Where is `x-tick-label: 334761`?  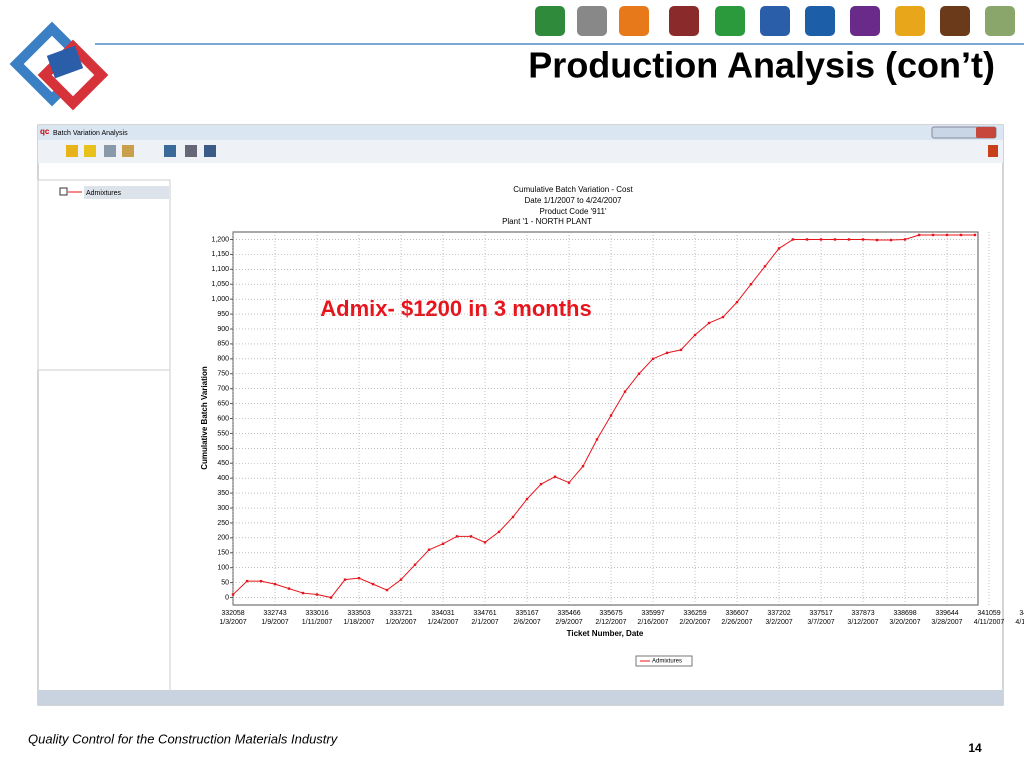 x-tick-label: 334761 is located at coordinates (484, 613).